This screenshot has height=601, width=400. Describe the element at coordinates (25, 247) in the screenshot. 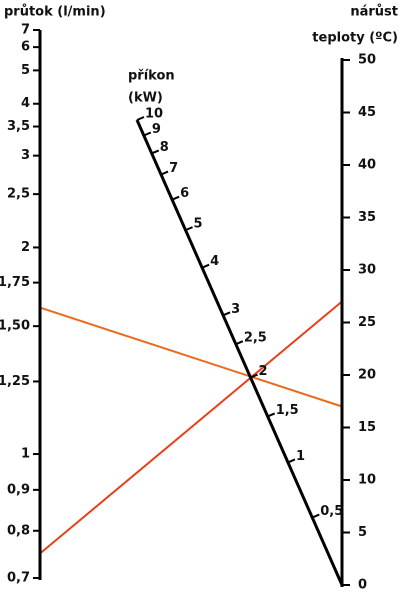

I see `left-tick-label: 2` at that location.